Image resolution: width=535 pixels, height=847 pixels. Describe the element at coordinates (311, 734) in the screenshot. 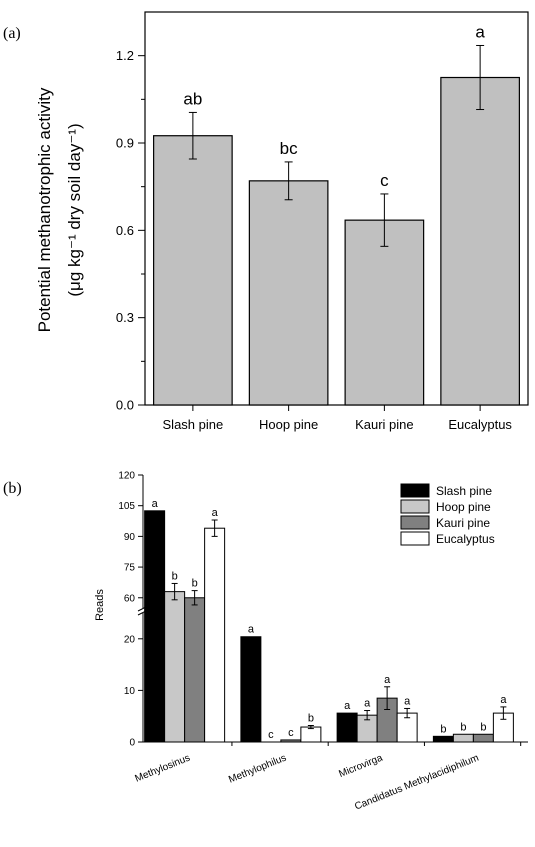

I see `bar-methylophilus-eucalyptus` at that location.